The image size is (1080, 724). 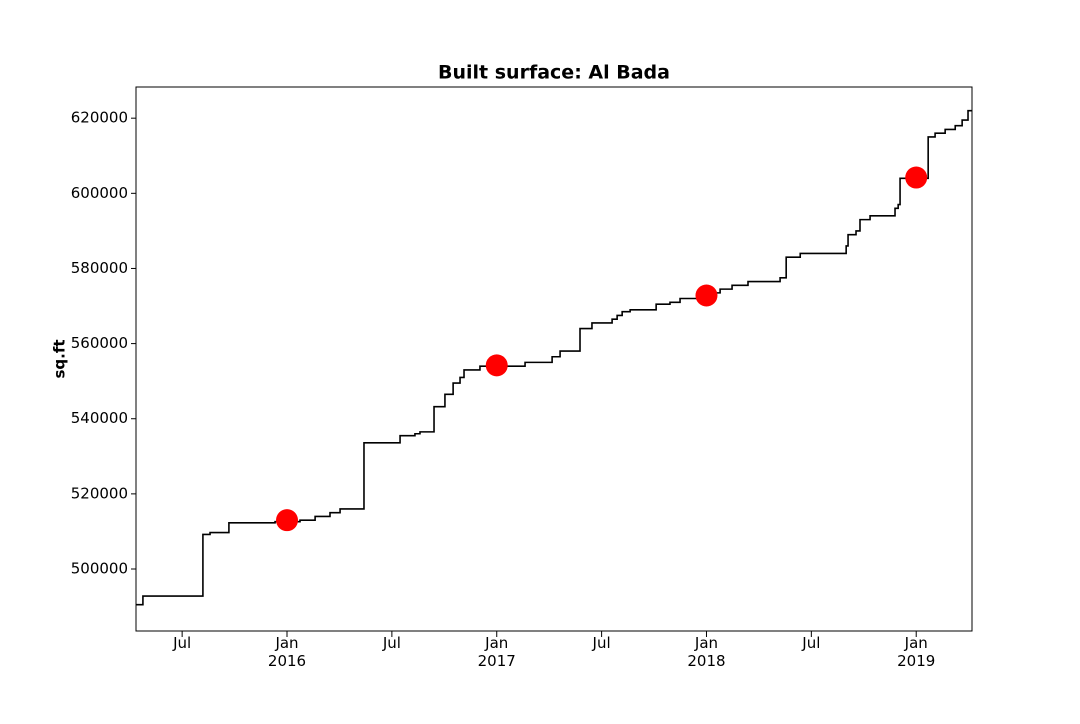 I want to click on y-axis-label: sq.ft, so click(x=60, y=358).